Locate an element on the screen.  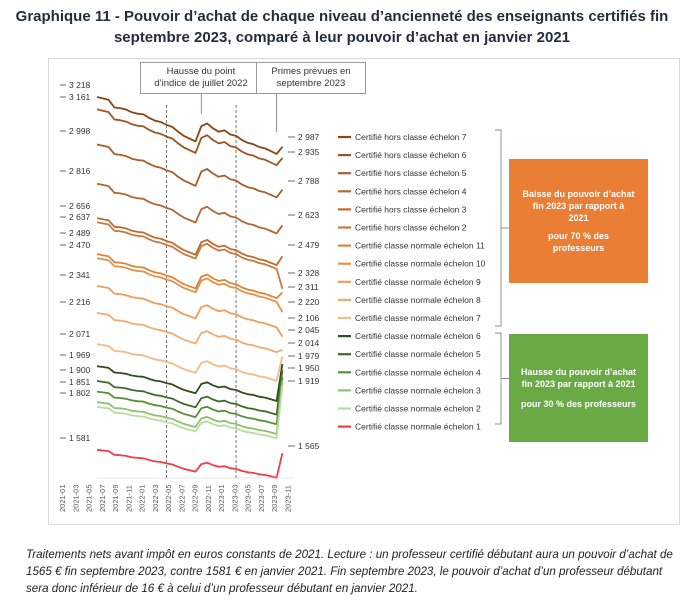
x-tick-label-13: 2023-03 is located at coordinates (234, 498).